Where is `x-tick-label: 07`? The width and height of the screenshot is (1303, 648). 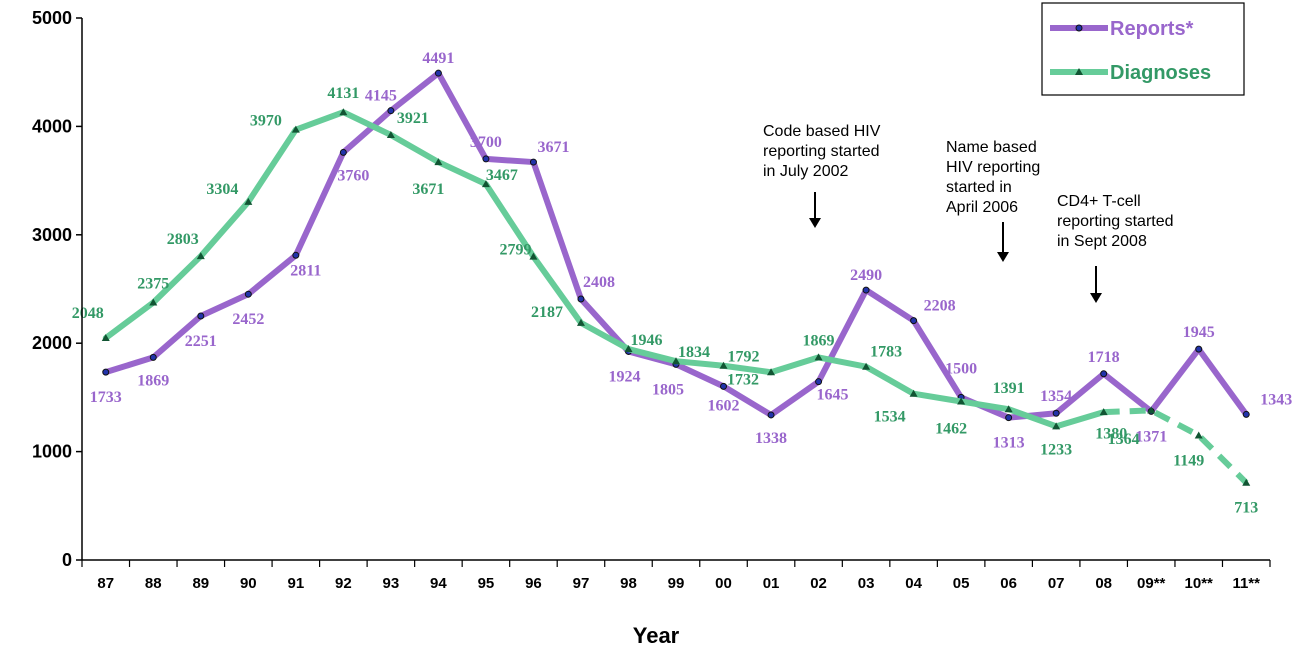 x-tick-label: 07 is located at coordinates (1056, 583).